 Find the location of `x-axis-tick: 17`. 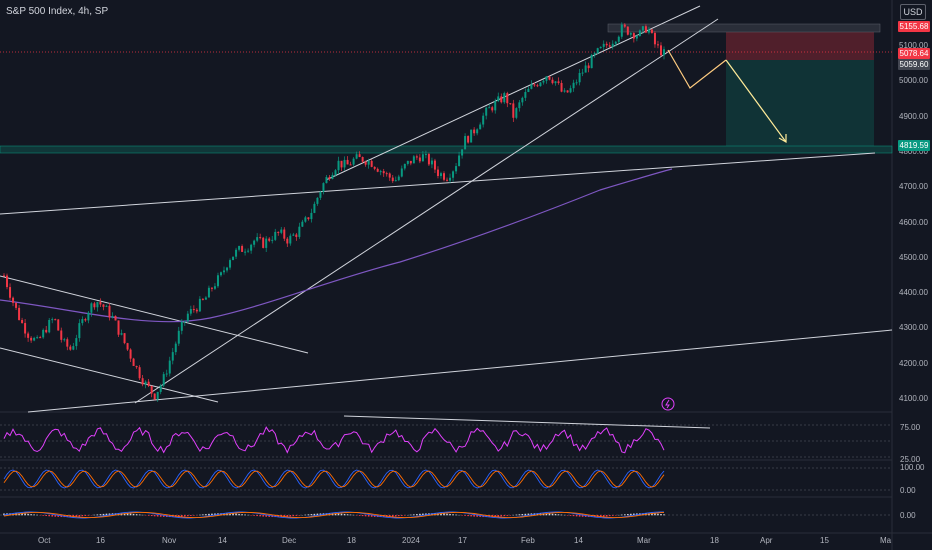

x-axis-tick: 17 is located at coordinates (462, 540).